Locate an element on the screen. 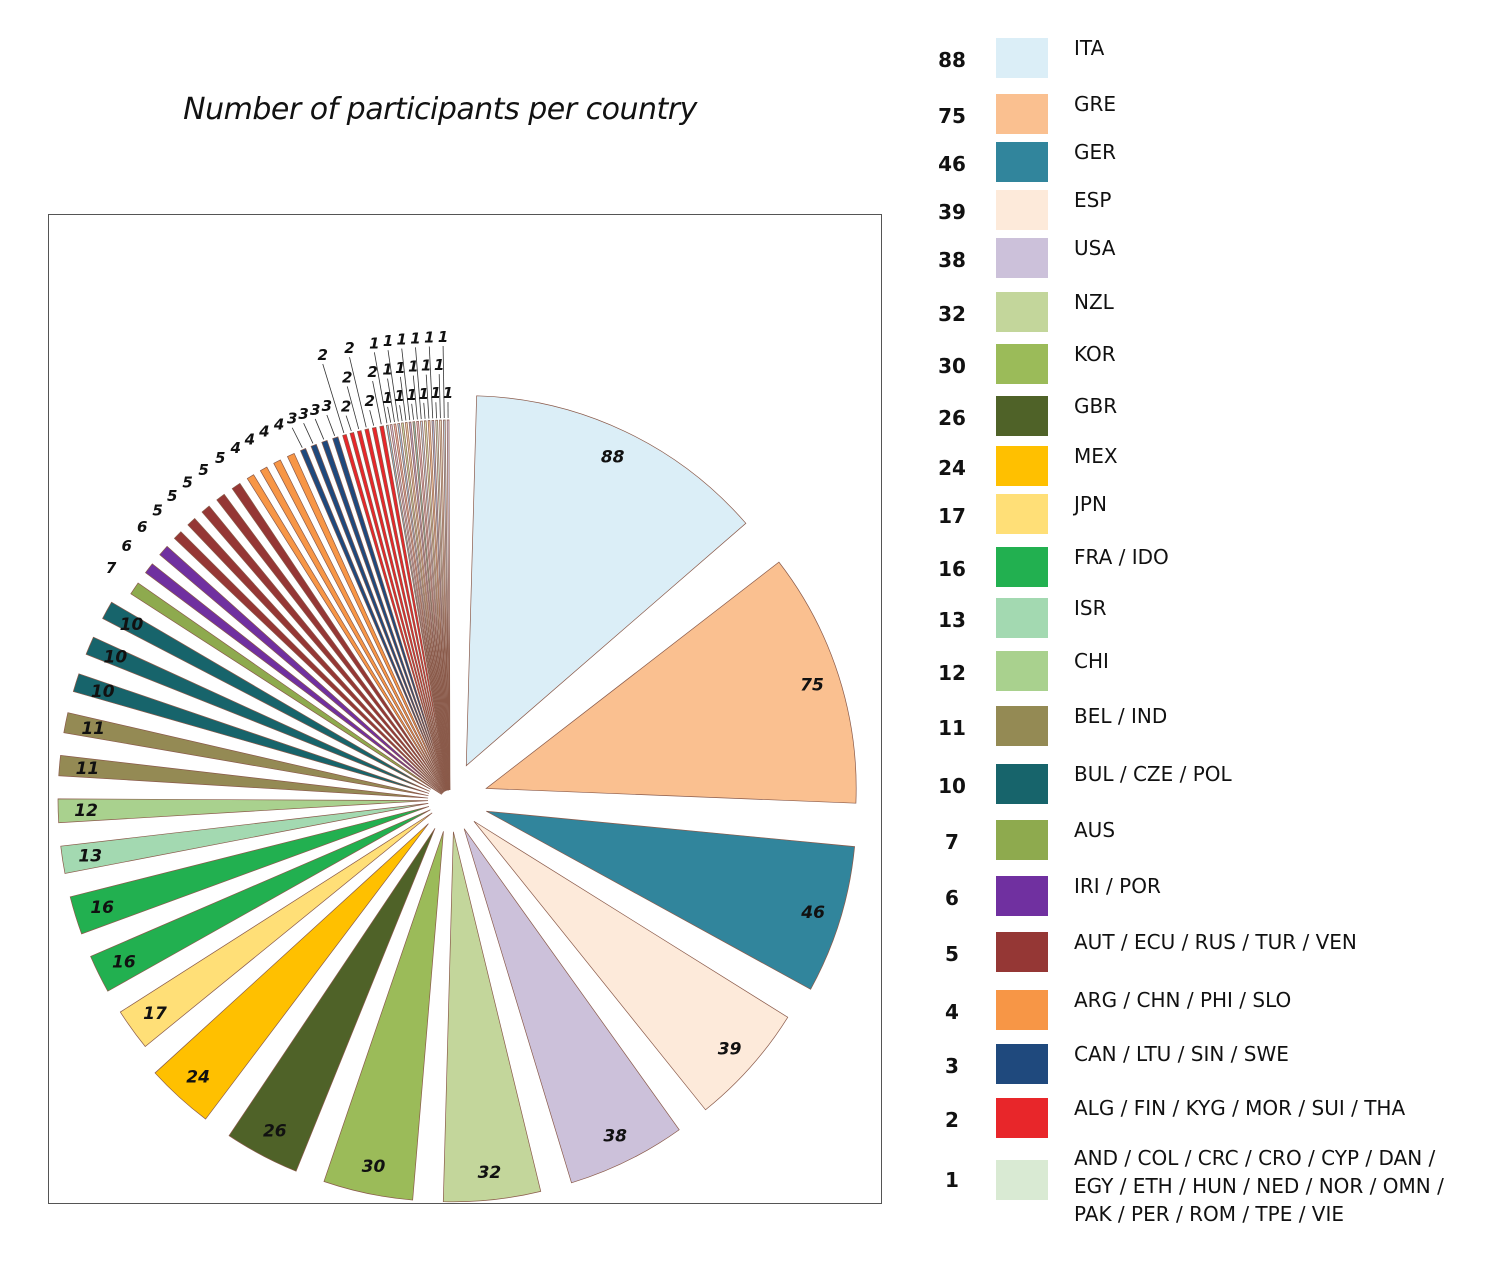 The width and height of the screenshot is (1498, 1284). legend-label: CHI is located at coordinates (1091, 661).